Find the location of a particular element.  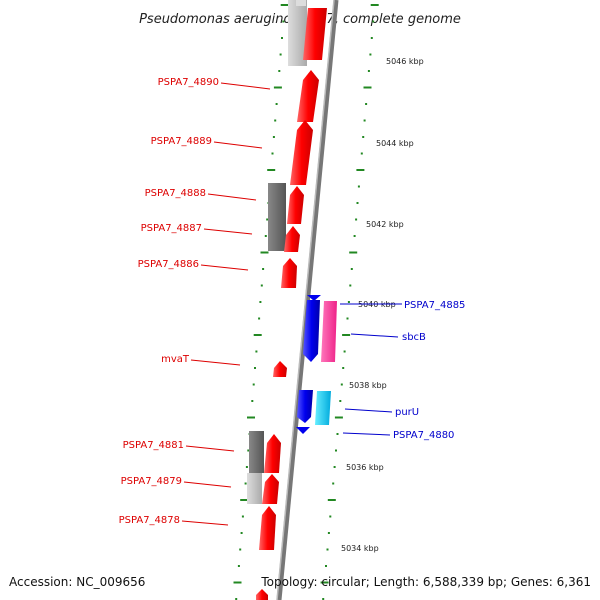

genome-backbone-highlight is located at coordinates (305, 300).